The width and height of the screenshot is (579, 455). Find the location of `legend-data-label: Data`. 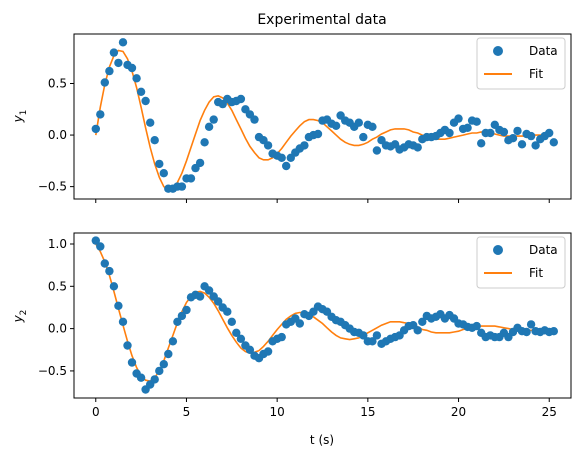

legend-data-label: Data is located at coordinates (543, 51).